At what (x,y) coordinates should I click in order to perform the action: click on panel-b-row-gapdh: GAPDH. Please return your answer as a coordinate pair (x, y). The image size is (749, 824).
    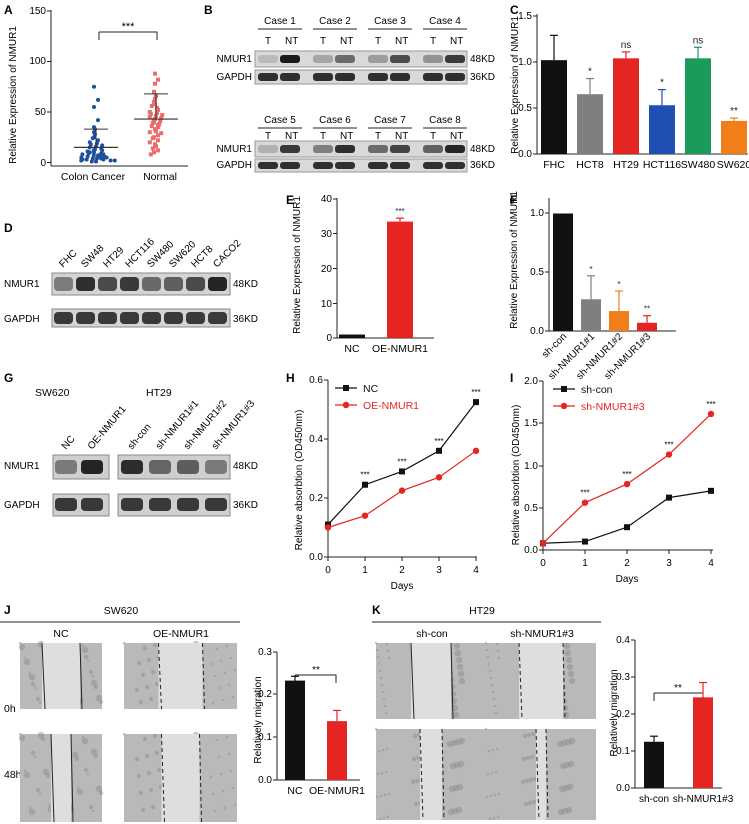
    Looking at the image, I should click on (234, 77).